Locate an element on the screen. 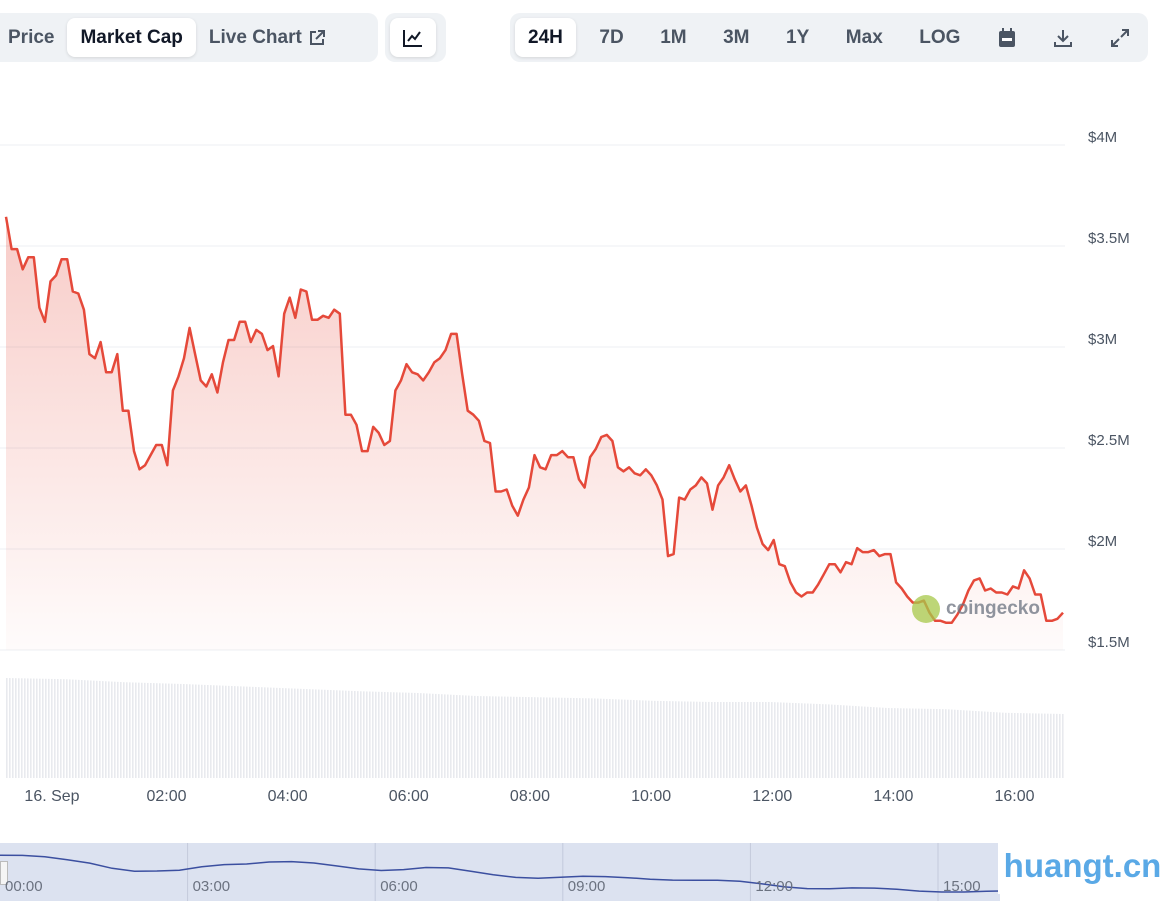 The width and height of the screenshot is (1167, 905). y-tick-label: $2.5M is located at coordinates (1109, 440).